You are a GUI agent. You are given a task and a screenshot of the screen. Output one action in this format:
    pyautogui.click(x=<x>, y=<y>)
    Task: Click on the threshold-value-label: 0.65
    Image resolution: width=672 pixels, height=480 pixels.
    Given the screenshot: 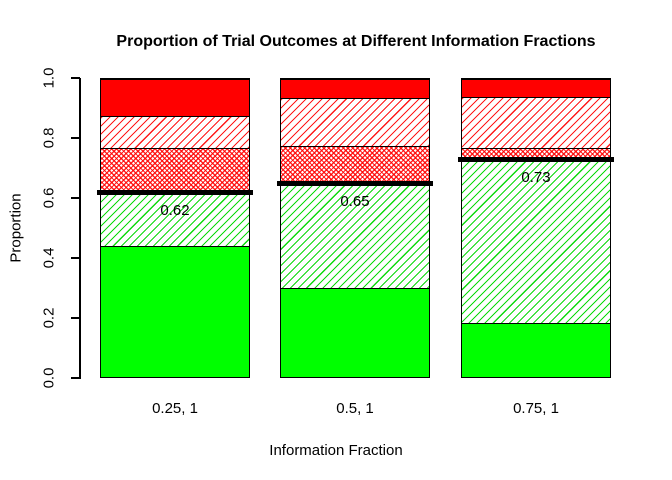 What is the action you would take?
    pyautogui.click(x=355, y=202)
    